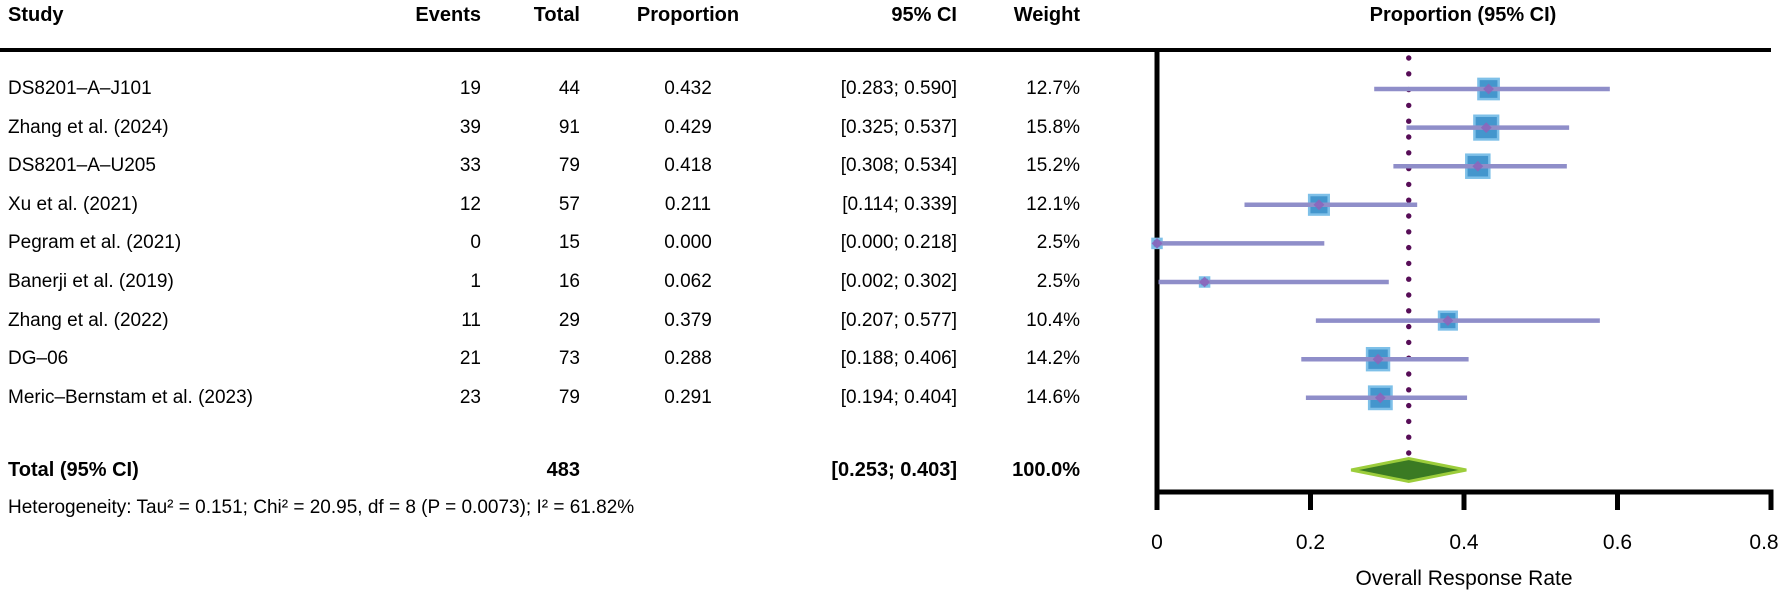  Describe the element at coordinates (688, 127) in the screenshot. I see `proportion-value: 0.429` at that location.